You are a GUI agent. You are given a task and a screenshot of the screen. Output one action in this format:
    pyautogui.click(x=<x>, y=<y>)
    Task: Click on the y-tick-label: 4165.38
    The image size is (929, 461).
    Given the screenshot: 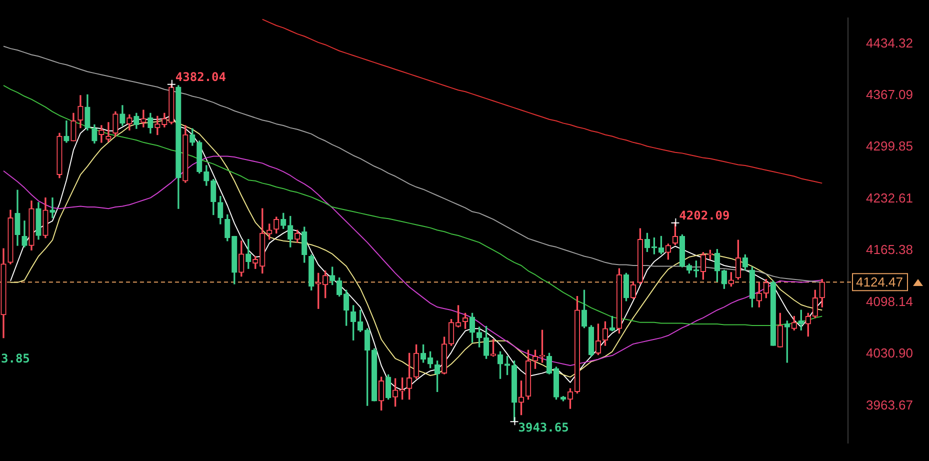 What is the action you would take?
    pyautogui.click(x=889, y=250)
    